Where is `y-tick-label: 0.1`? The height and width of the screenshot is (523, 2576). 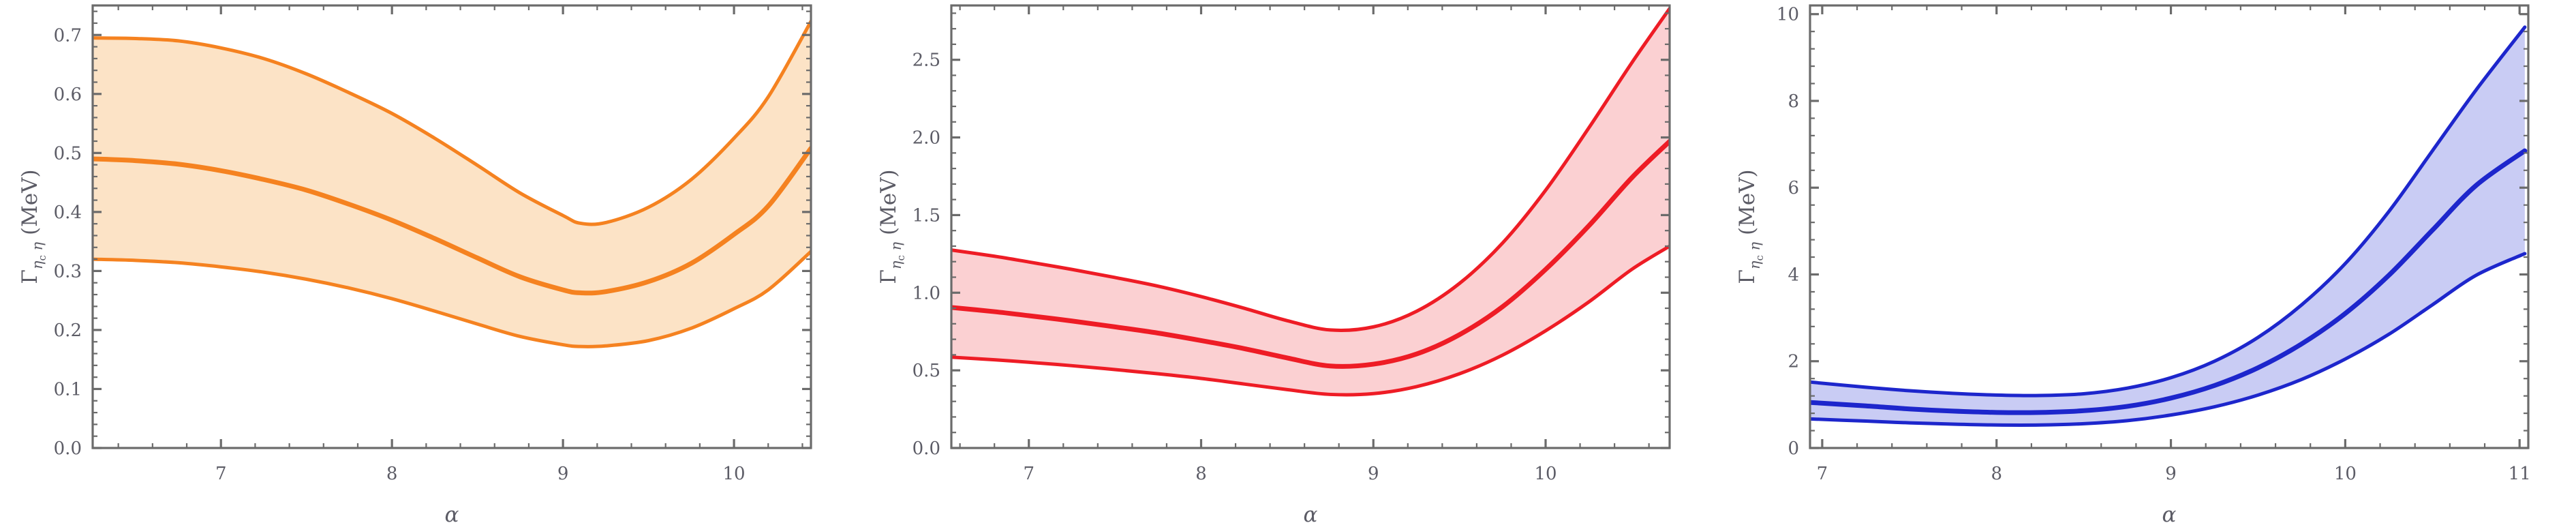 y-tick-label: 0.1 is located at coordinates (68, 389).